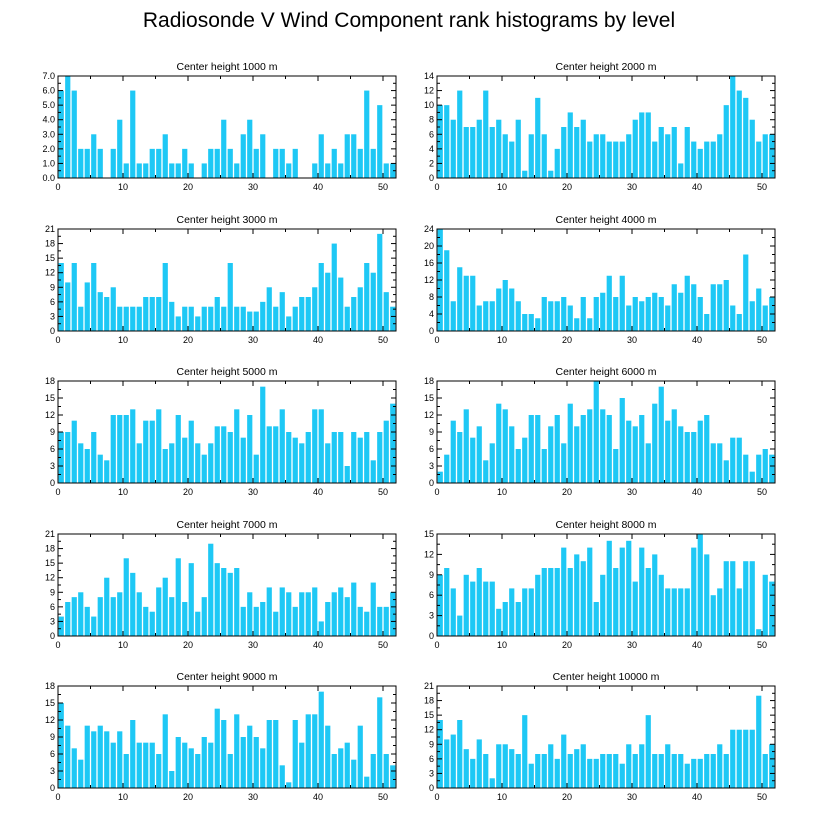 The height and width of the screenshot is (824, 818). What do you see at coordinates (429, 534) in the screenshot?
I see `y-tick-label: 15` at bounding box center [429, 534].